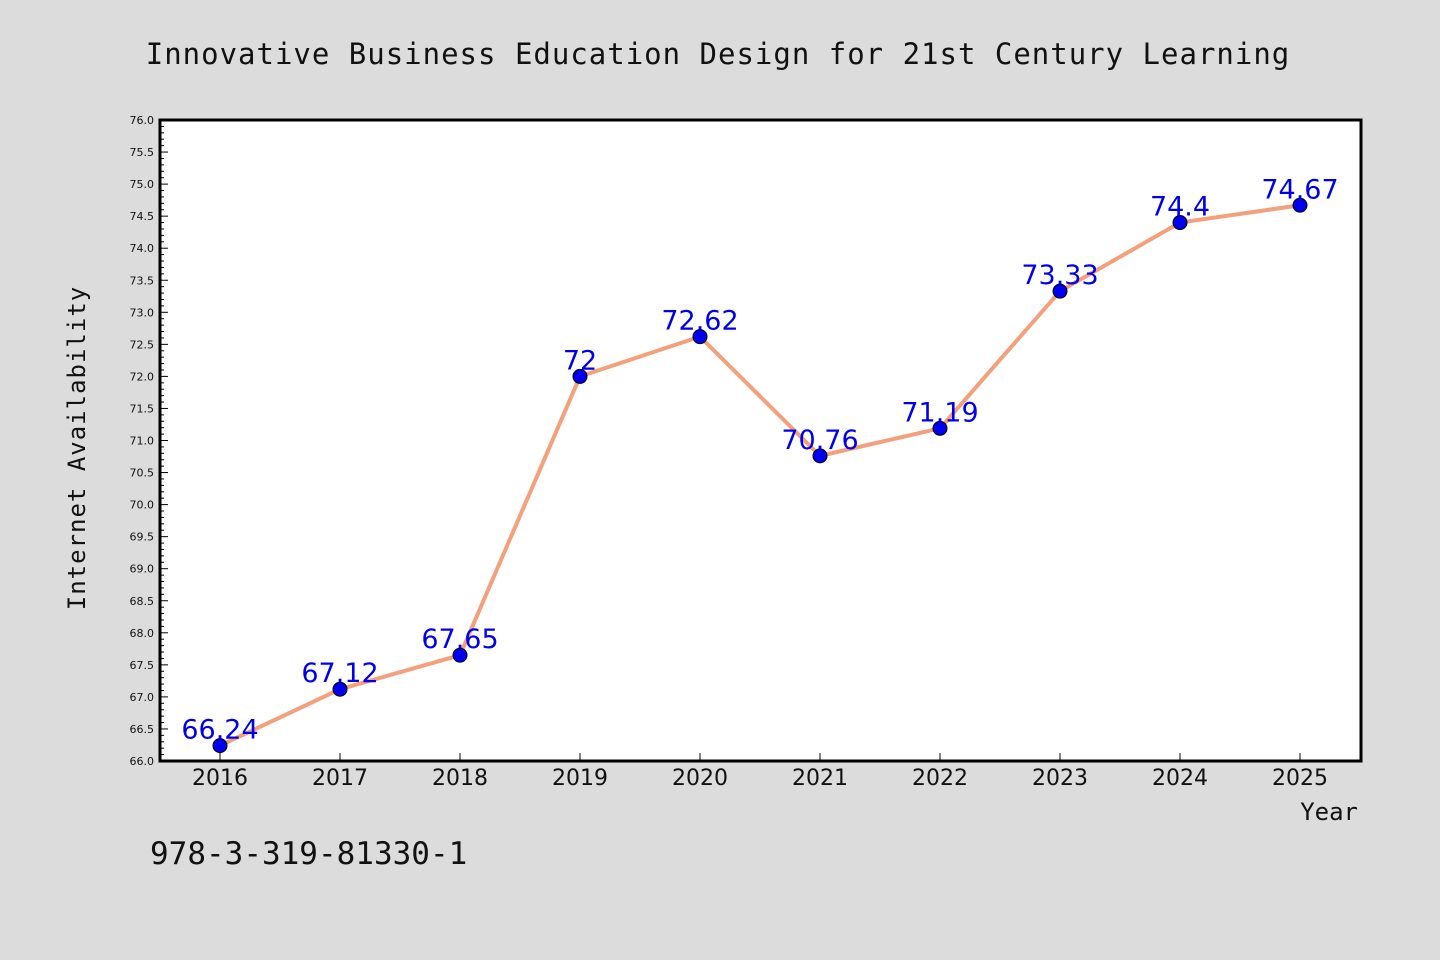 The image size is (1440, 960). What do you see at coordinates (699, 321) in the screenshot?
I see `data-label: 72.62` at bounding box center [699, 321].